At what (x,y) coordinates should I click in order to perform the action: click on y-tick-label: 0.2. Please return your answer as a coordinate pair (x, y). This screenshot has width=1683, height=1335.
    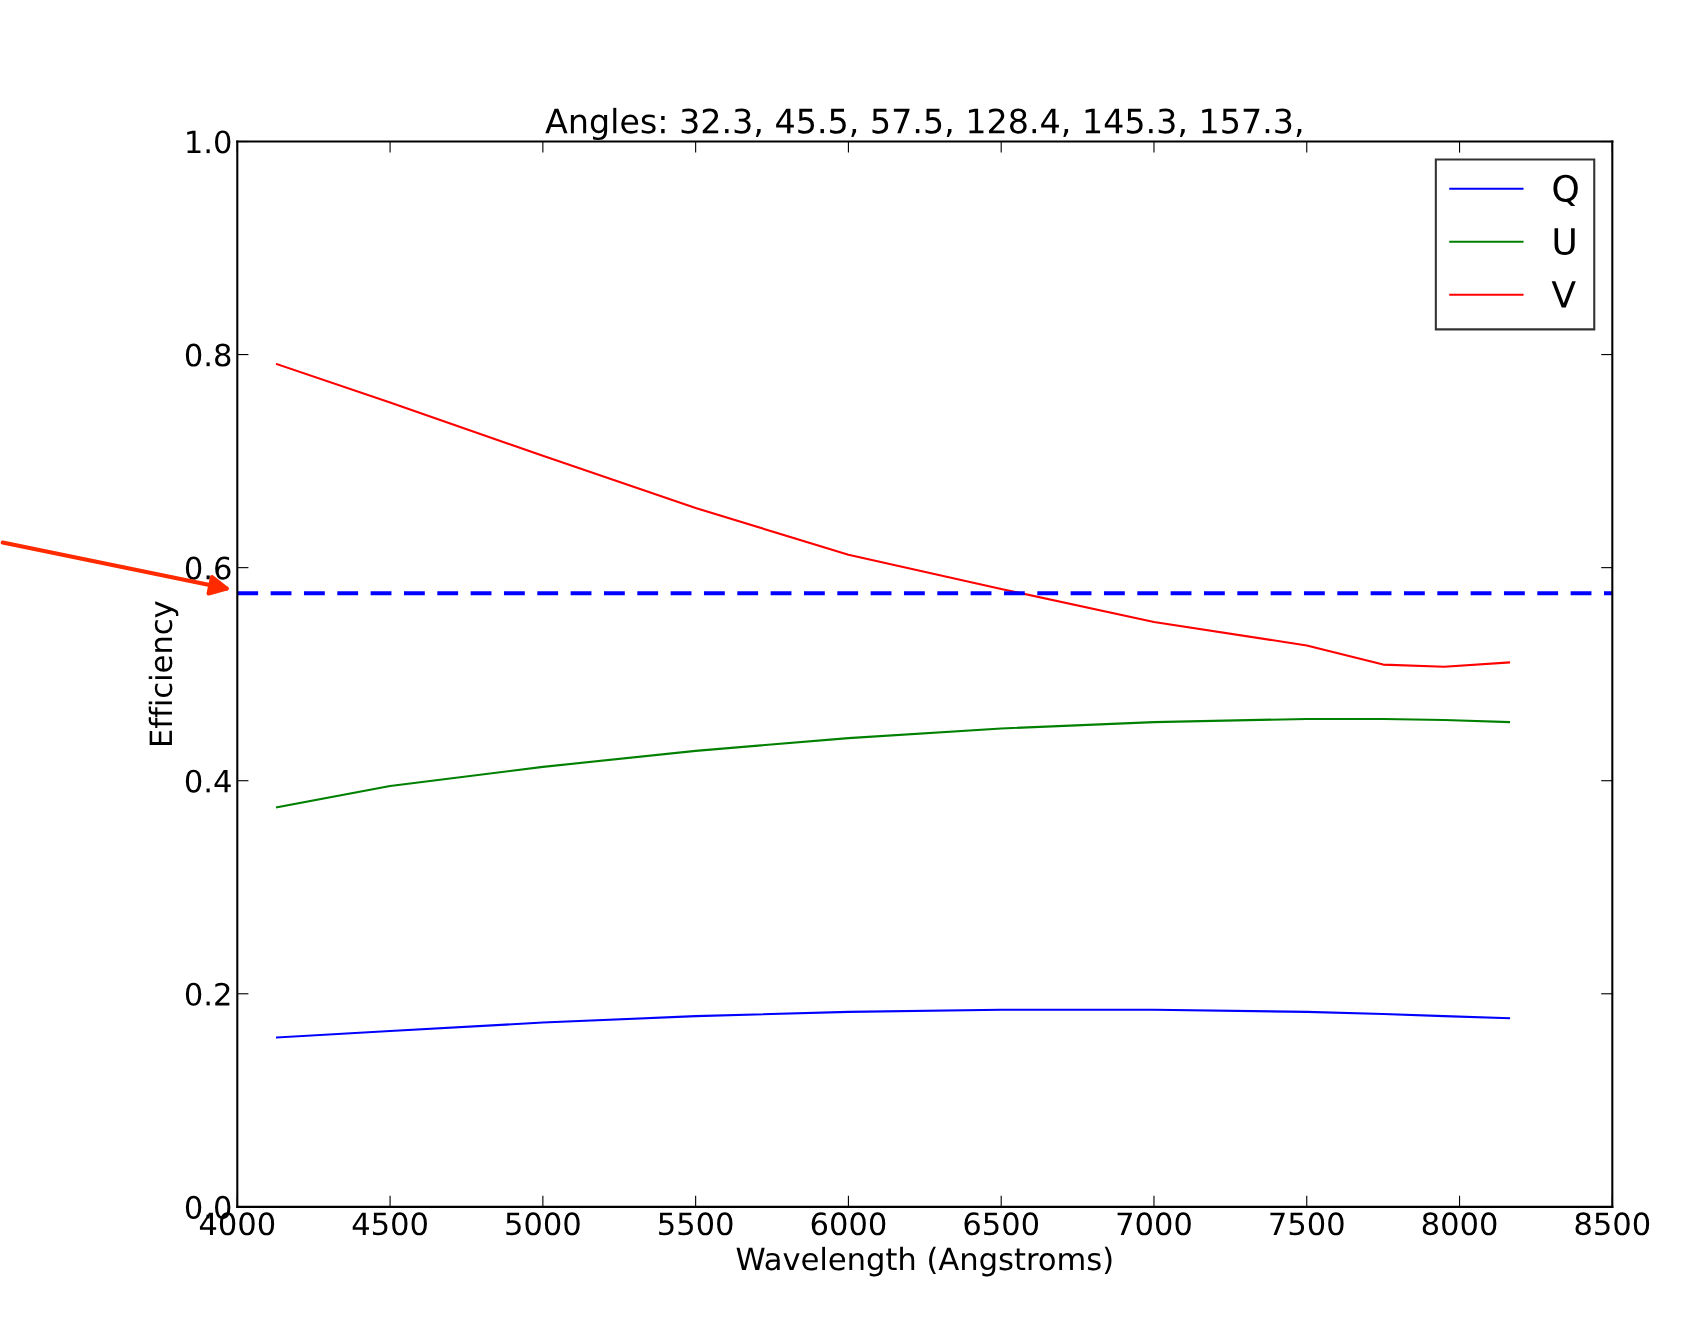
    Looking at the image, I should click on (207, 994).